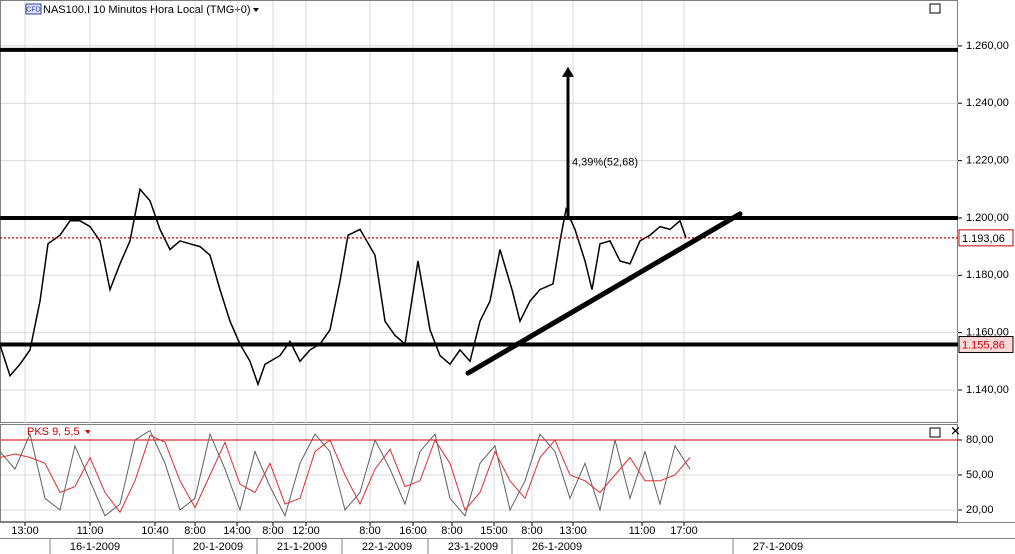 The width and height of the screenshot is (1015, 554). Describe the element at coordinates (987, 103) in the screenshot. I see `y-tick-label: 1.240,00` at that location.